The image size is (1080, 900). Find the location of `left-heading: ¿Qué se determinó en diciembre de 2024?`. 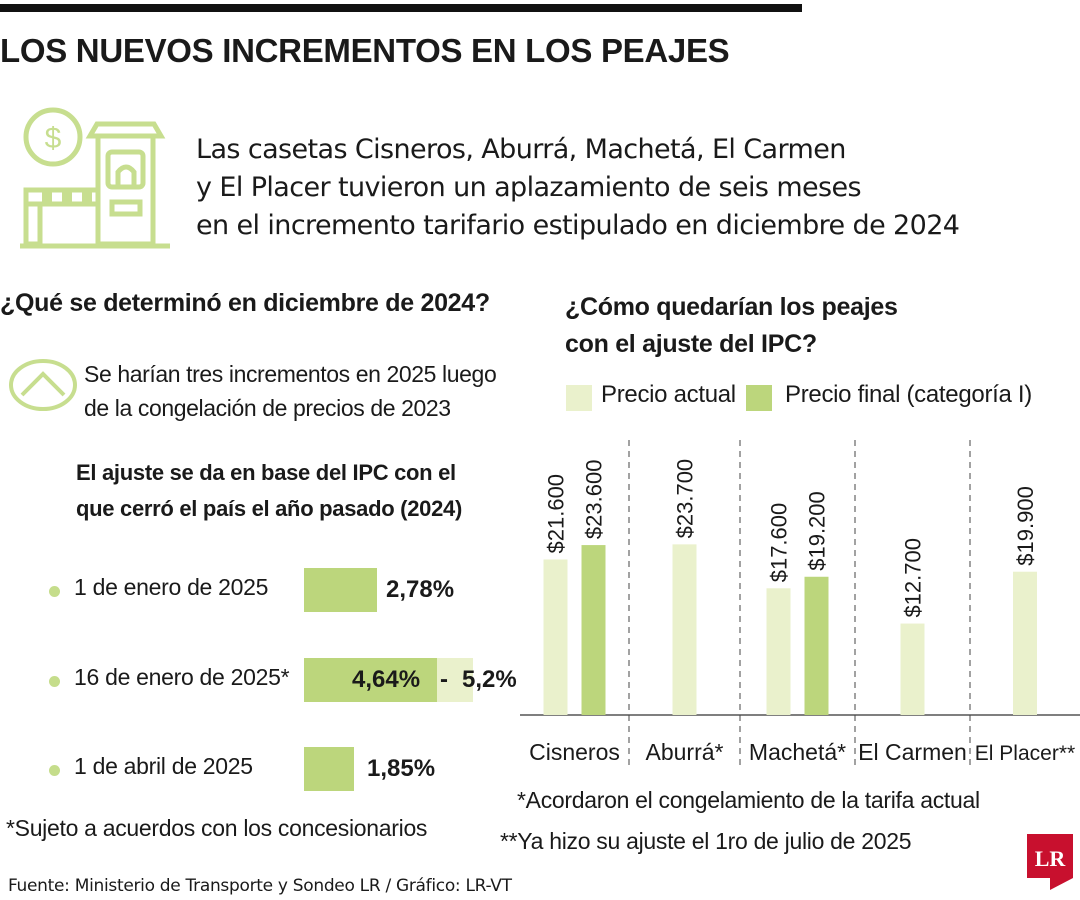

left-heading: ¿Qué se determinó en diciembre de 2024? is located at coordinates (245, 303).